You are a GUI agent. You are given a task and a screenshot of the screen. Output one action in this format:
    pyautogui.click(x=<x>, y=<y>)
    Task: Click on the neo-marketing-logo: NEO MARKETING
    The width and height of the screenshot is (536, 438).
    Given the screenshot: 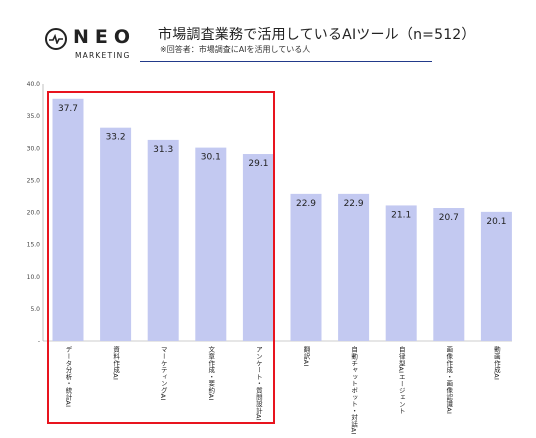 What is the action you would take?
    pyautogui.click(x=95, y=44)
    